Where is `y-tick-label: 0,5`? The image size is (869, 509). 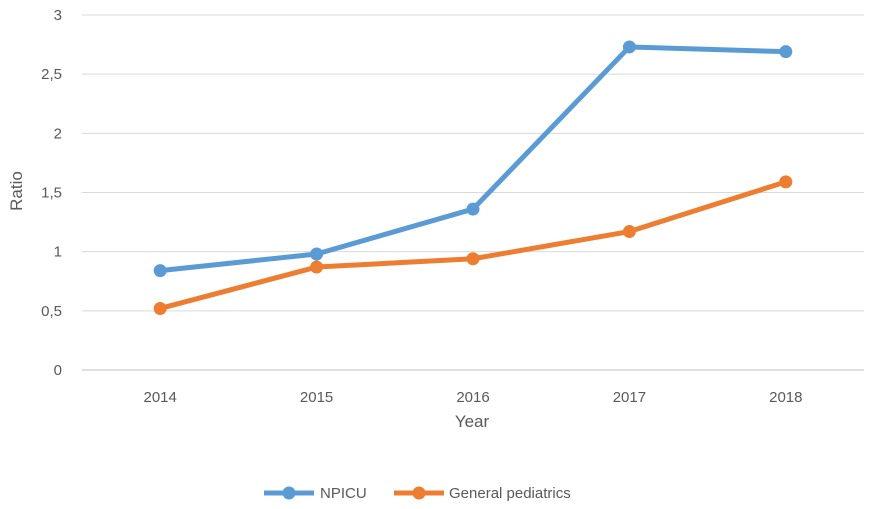 y-tick-label: 0,5 is located at coordinates (51, 311).